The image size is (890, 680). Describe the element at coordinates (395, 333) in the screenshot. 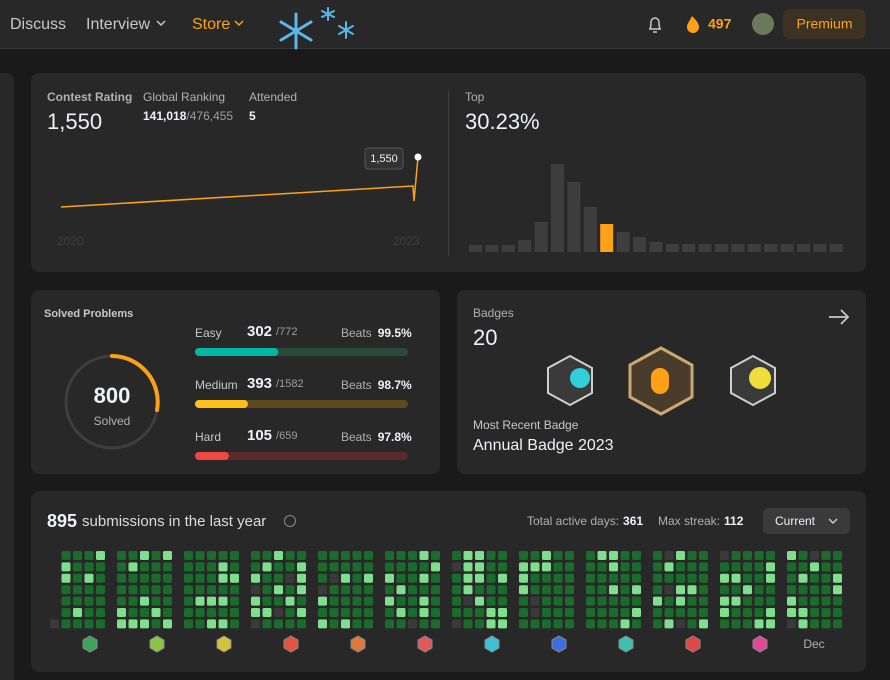

I see `beats-value: 99.5%` at that location.